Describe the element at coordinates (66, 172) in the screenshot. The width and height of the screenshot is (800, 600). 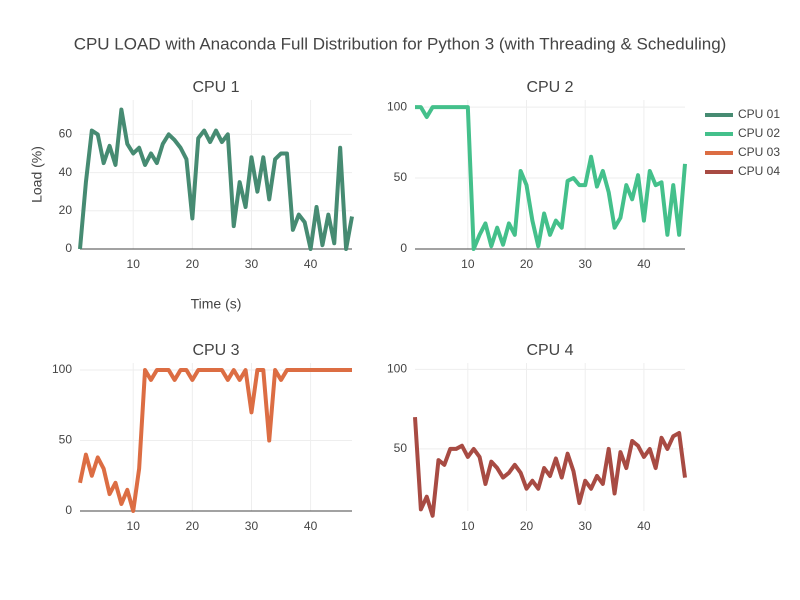
I see `y-tick-label: 40` at that location.